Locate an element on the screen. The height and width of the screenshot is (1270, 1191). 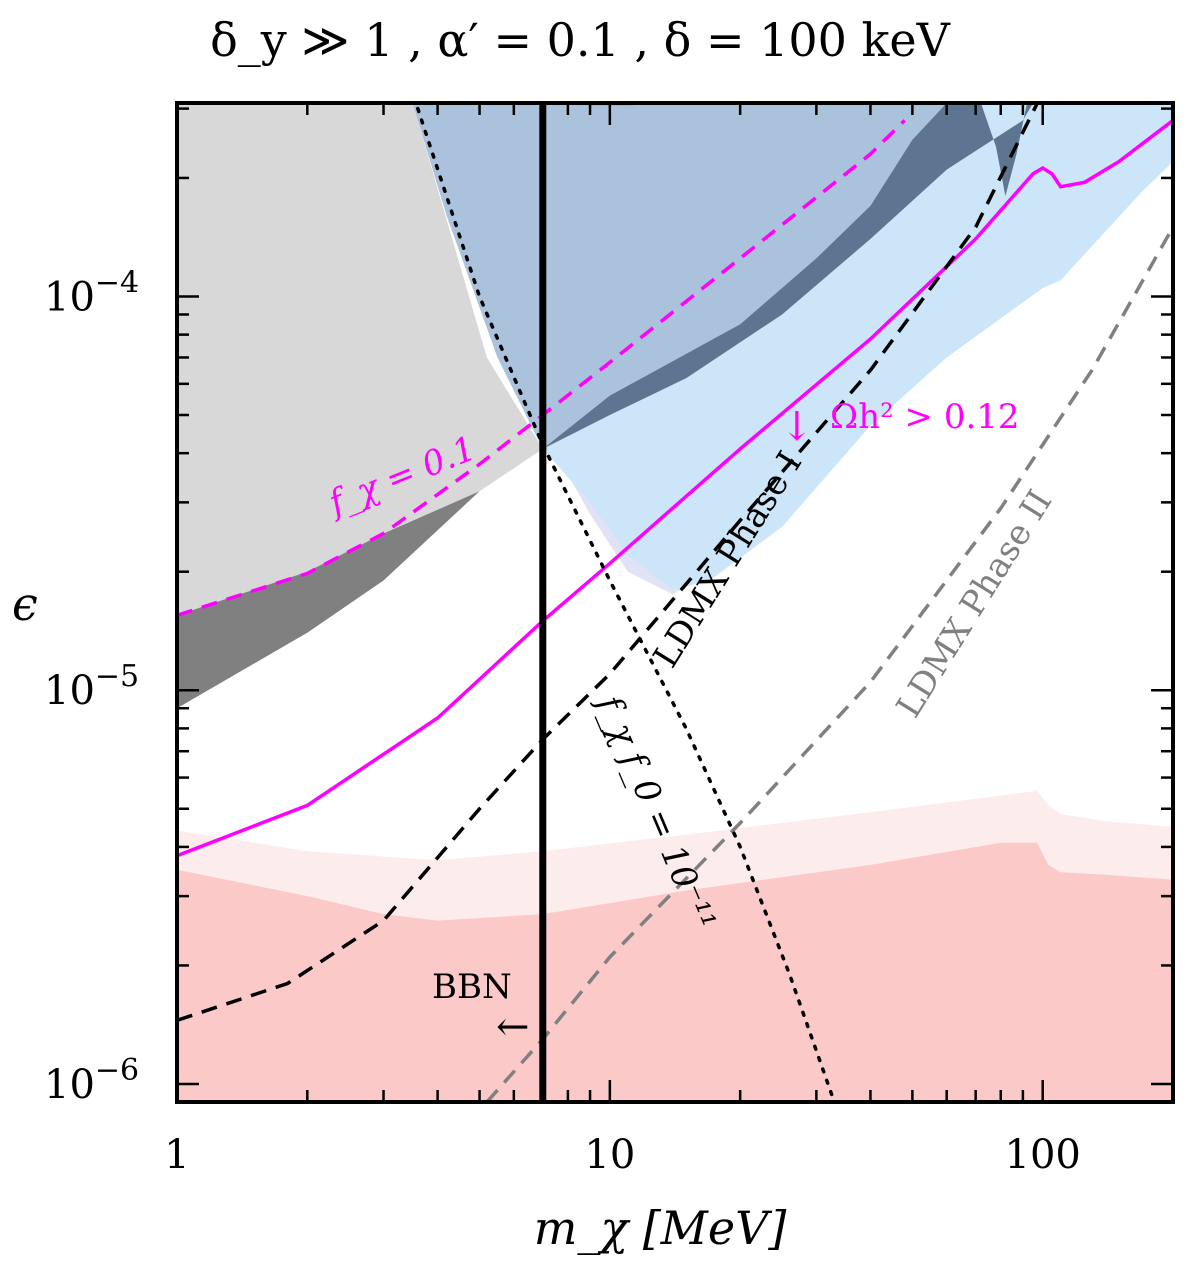
y-tick-label: 10⁻⁴ is located at coordinates (91, 292).